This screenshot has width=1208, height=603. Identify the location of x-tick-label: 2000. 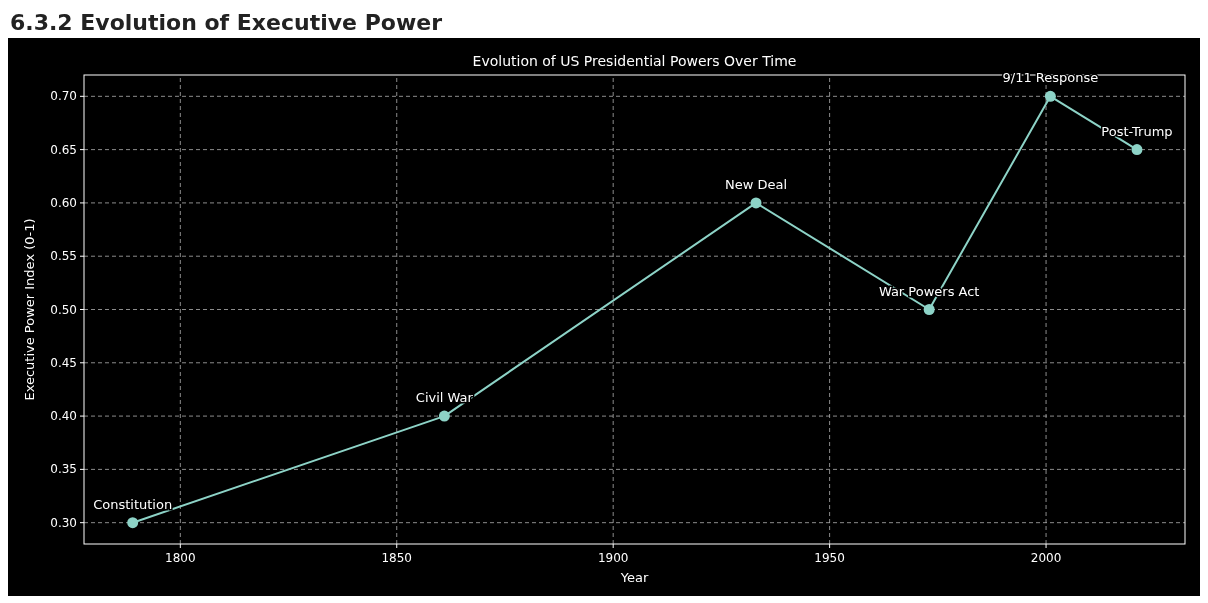
(1046, 558).